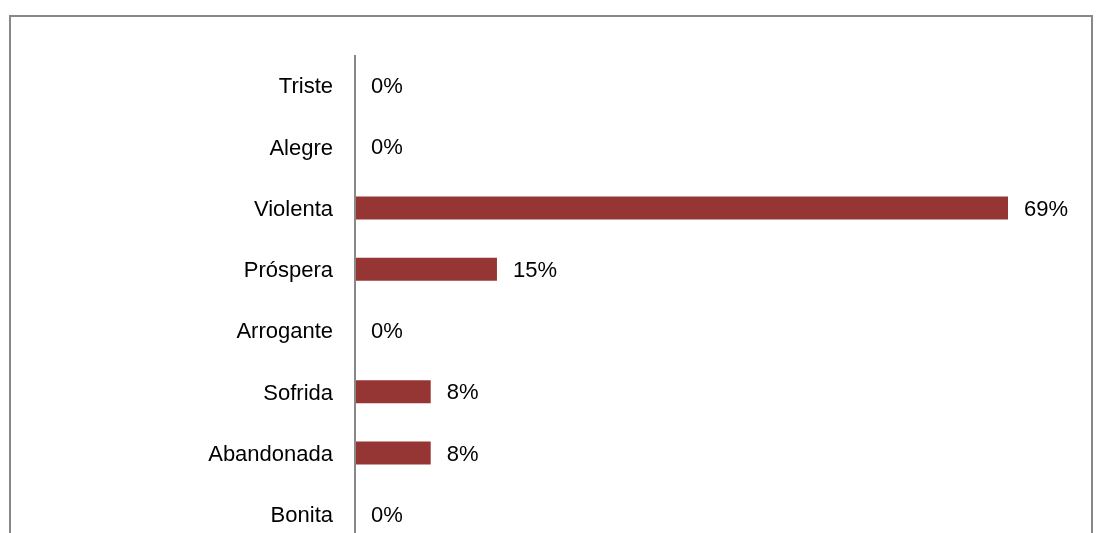 The width and height of the screenshot is (1098, 533). I want to click on y-tick-label: Arrogante, so click(284, 331).